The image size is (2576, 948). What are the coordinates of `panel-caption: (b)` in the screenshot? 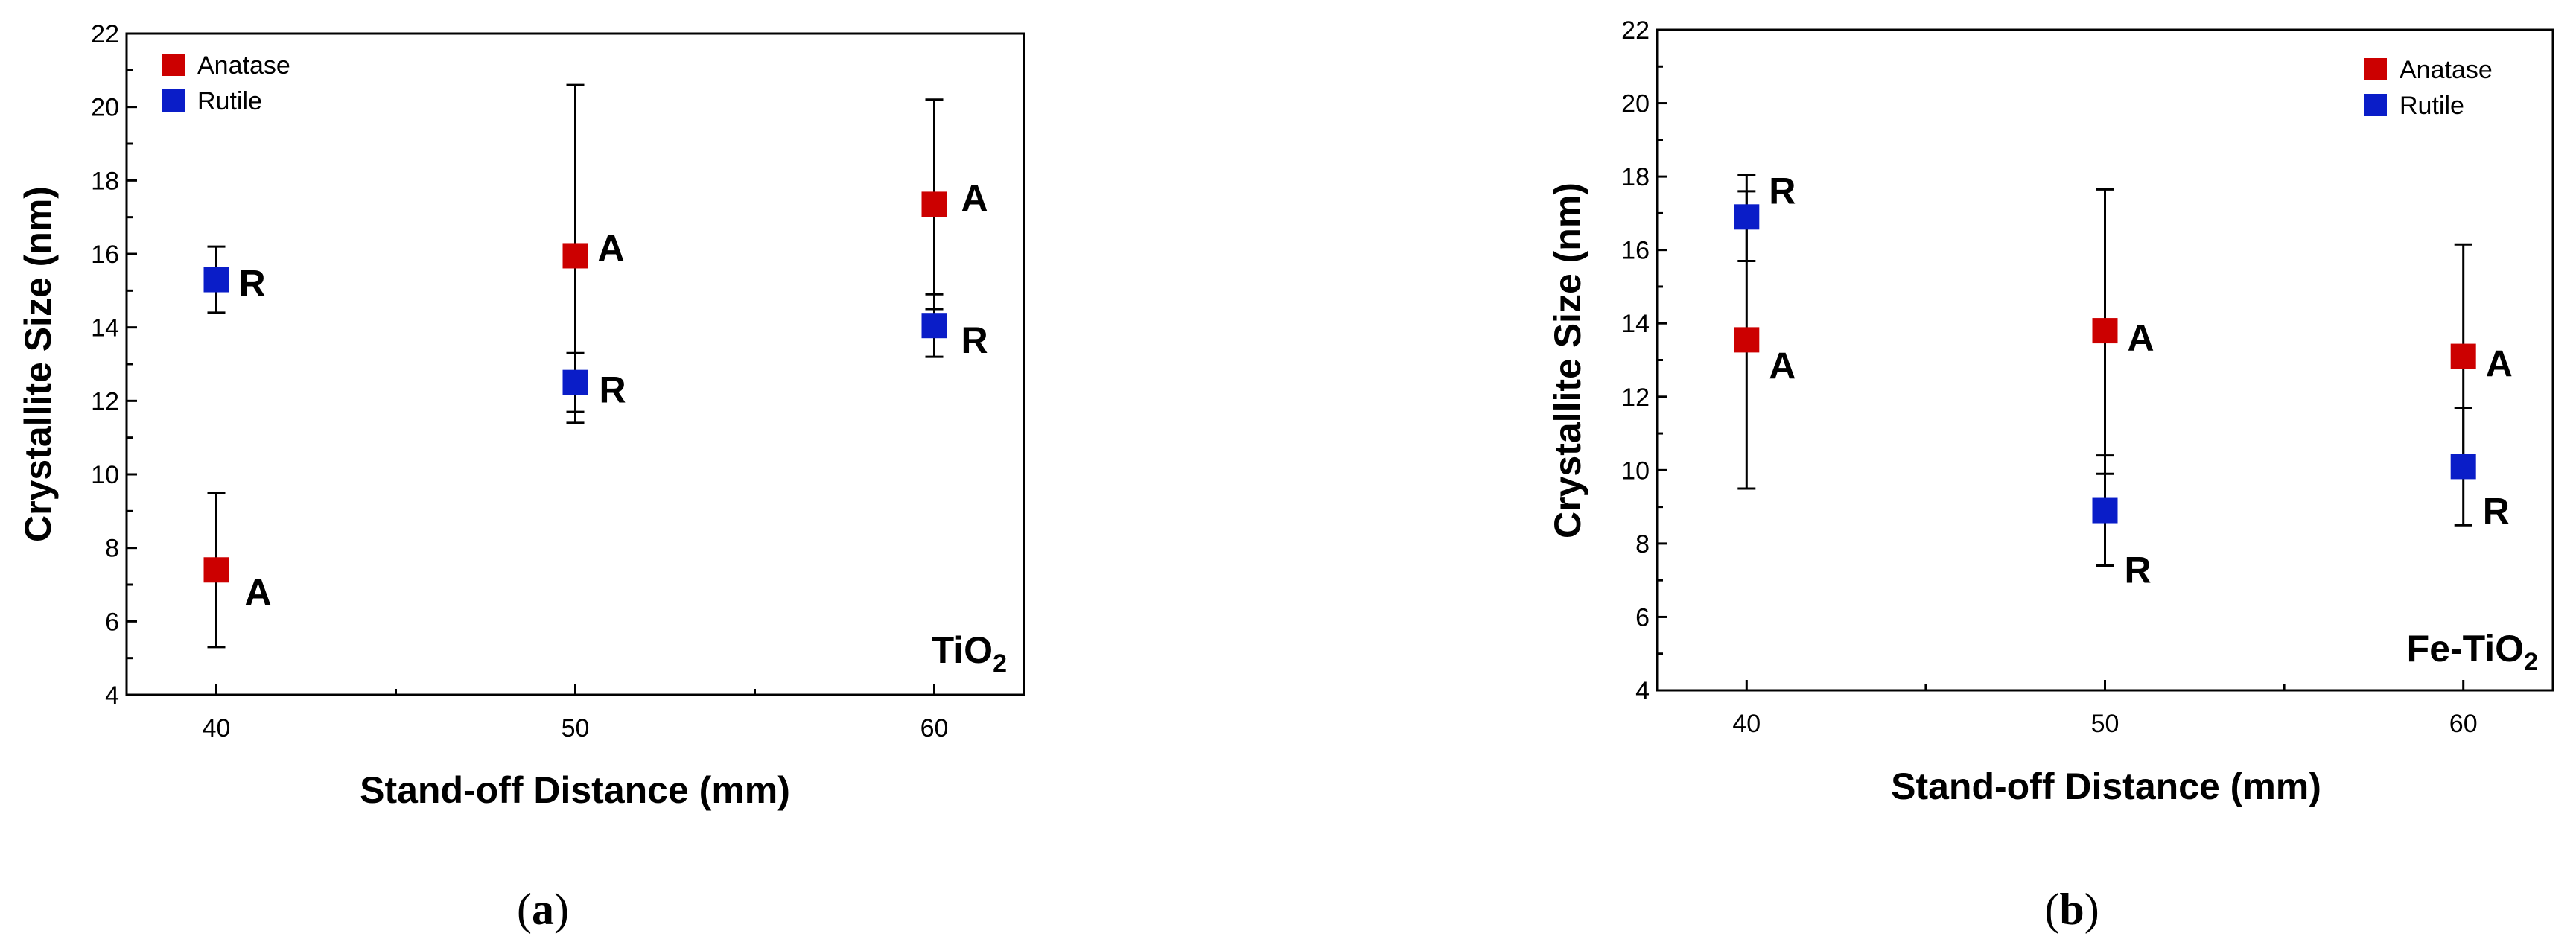 It's located at (2071, 909).